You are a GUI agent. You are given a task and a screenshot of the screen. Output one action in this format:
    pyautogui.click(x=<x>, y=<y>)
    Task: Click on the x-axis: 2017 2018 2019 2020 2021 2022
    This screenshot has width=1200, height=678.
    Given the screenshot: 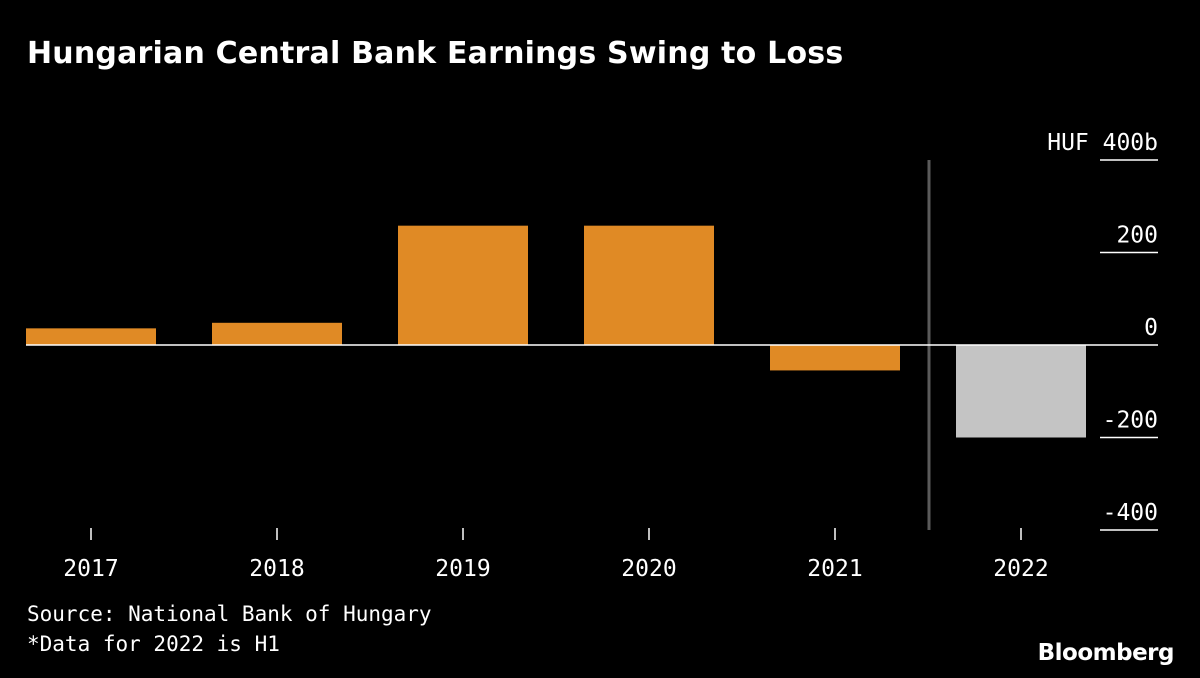 What is the action you would take?
    pyautogui.click(x=556, y=555)
    